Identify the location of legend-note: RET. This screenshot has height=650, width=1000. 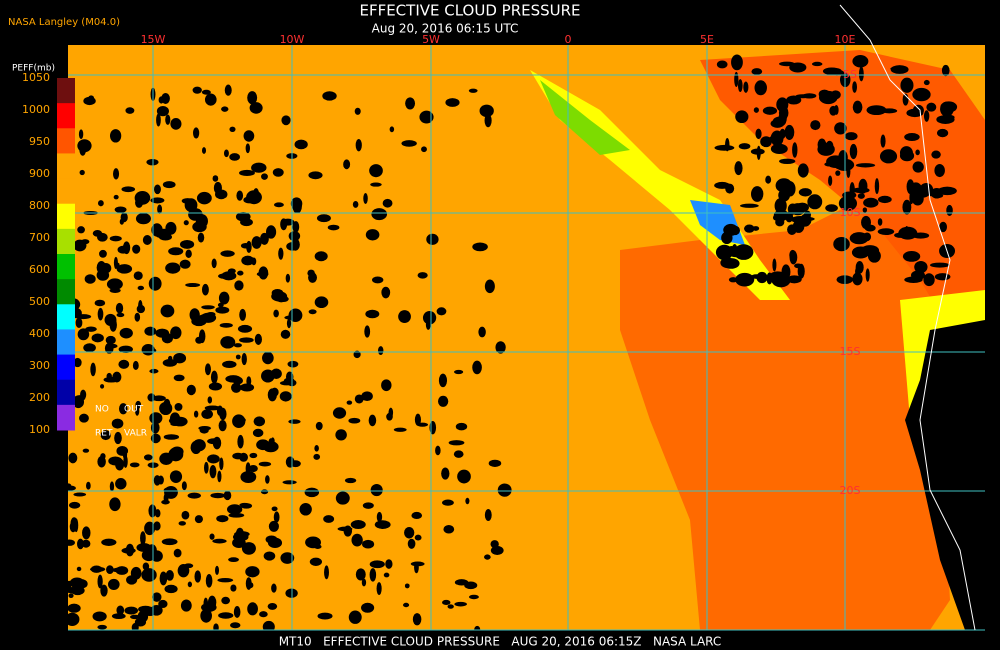
(104, 434).